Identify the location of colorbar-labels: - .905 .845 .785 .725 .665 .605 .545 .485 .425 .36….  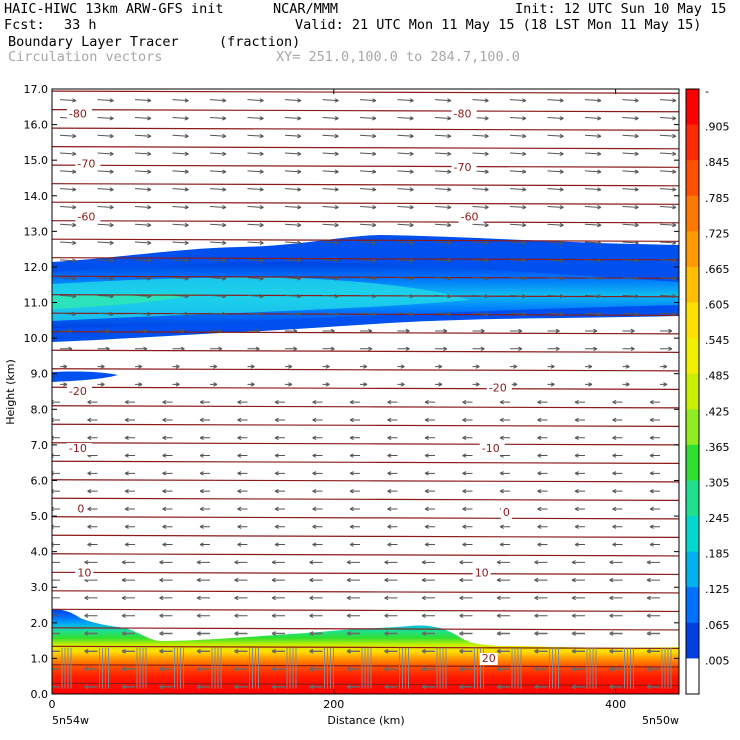
(717, 376).